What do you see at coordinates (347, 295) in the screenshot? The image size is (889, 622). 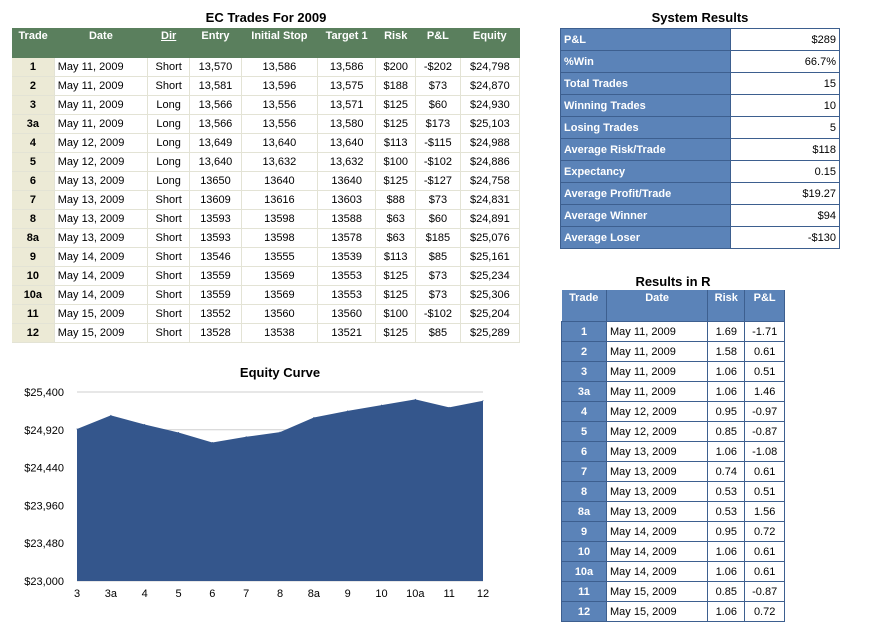 I see `trade-cell: 13553` at bounding box center [347, 295].